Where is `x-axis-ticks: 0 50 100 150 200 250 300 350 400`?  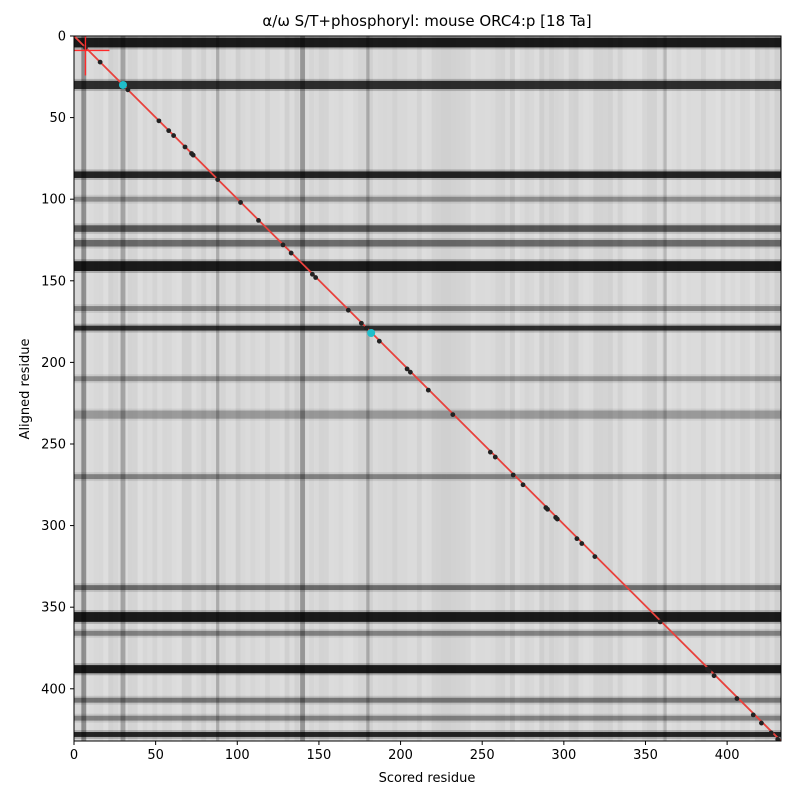 x-axis-ticks: 0 50 100 150 200 250 300 350 400 is located at coordinates (405, 752).